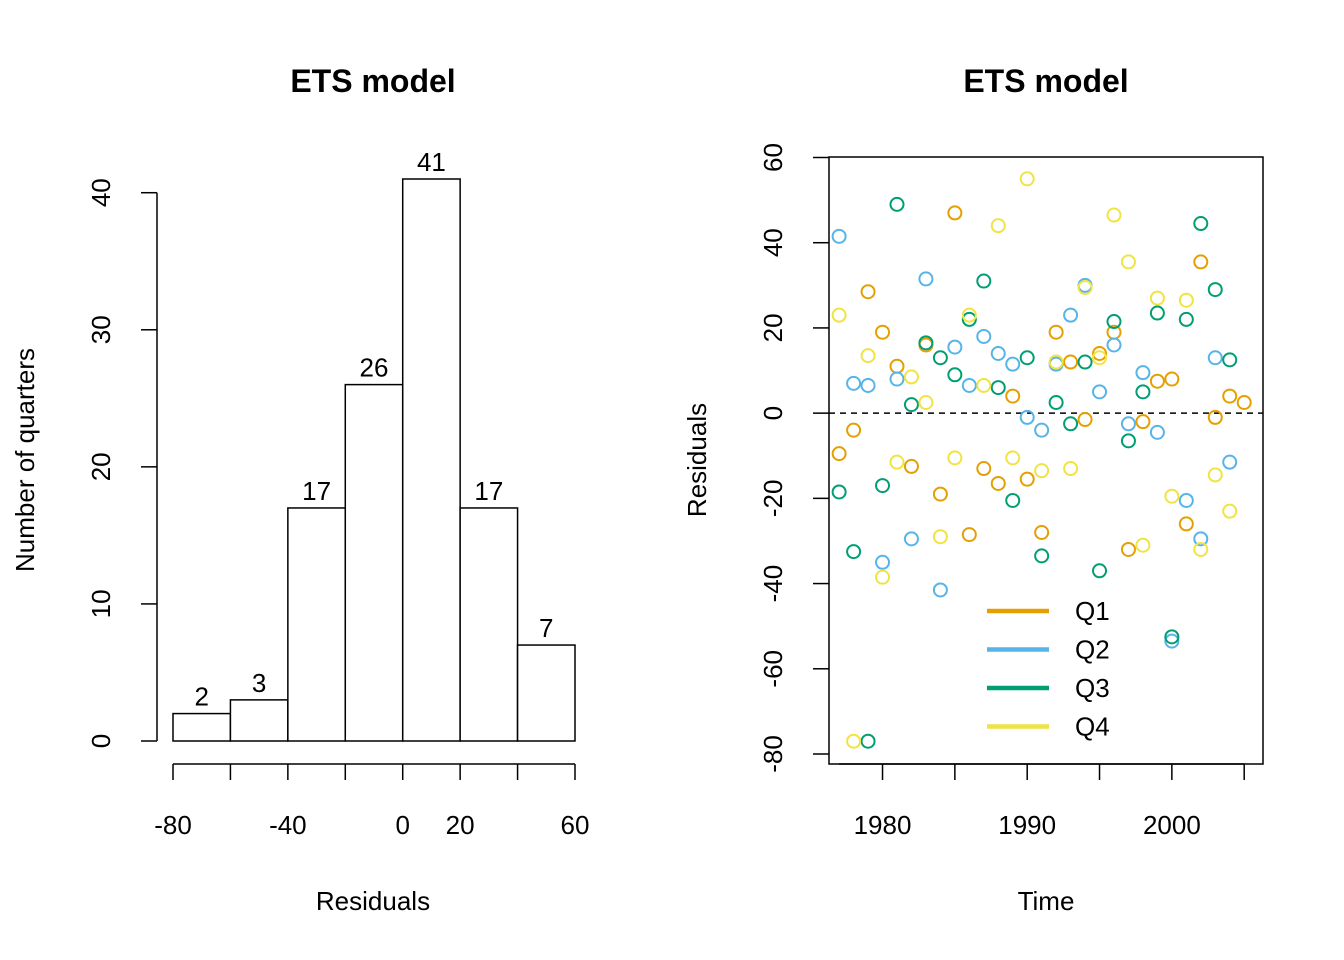  I want to click on scatter-y-axis: -80 -60 -40 -20 0 20 40 60, so click(793, 458).